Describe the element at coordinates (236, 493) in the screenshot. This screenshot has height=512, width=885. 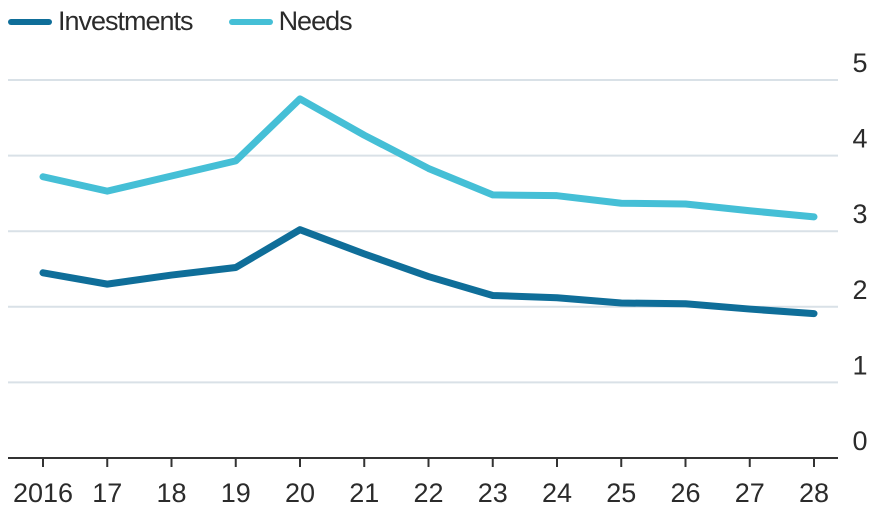
I see `x-tick-label: 19` at that location.